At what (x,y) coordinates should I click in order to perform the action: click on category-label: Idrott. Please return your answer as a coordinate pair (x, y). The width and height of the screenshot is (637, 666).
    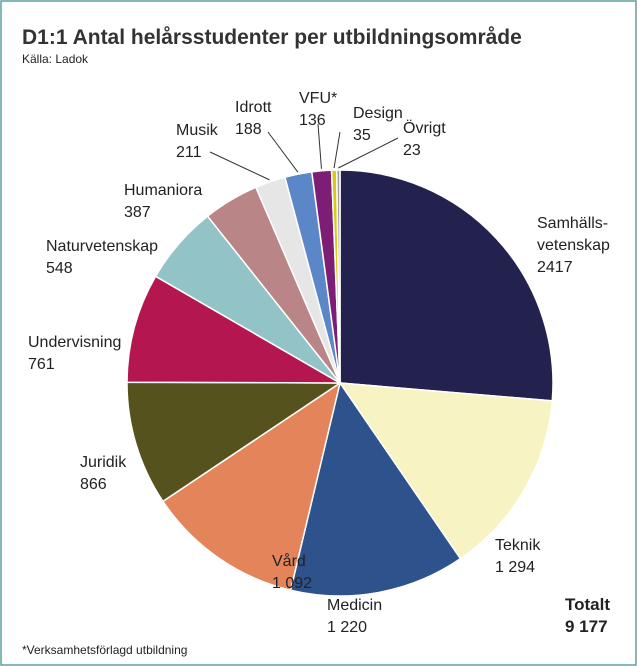
    Looking at the image, I should click on (253, 107).